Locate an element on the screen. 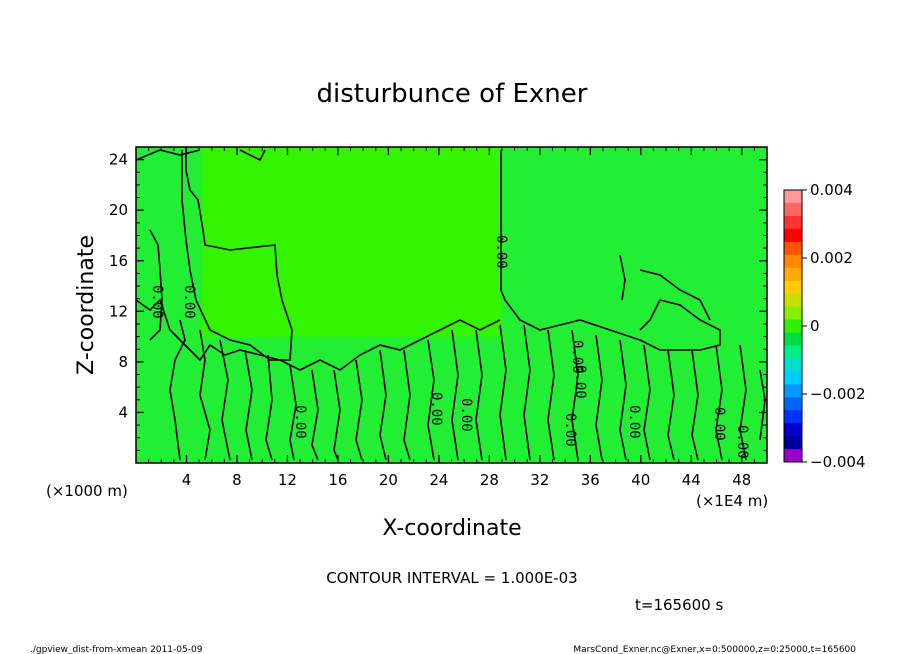  x-tick-label: 24 is located at coordinates (438, 480).